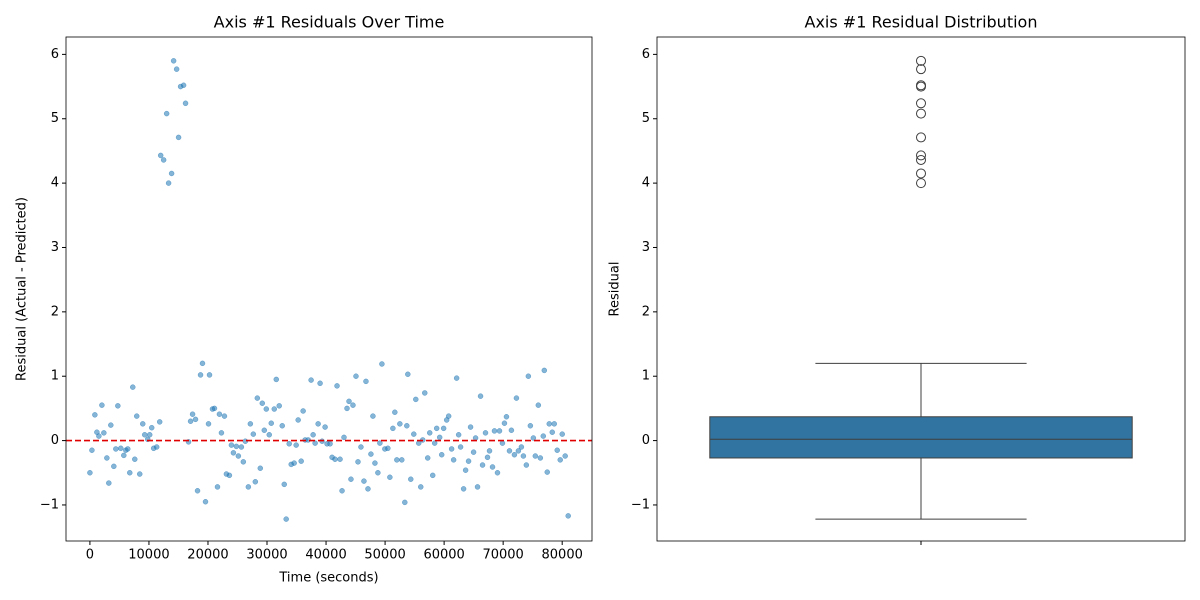  I want to click on y-tick-label: 4, so click(646, 183).